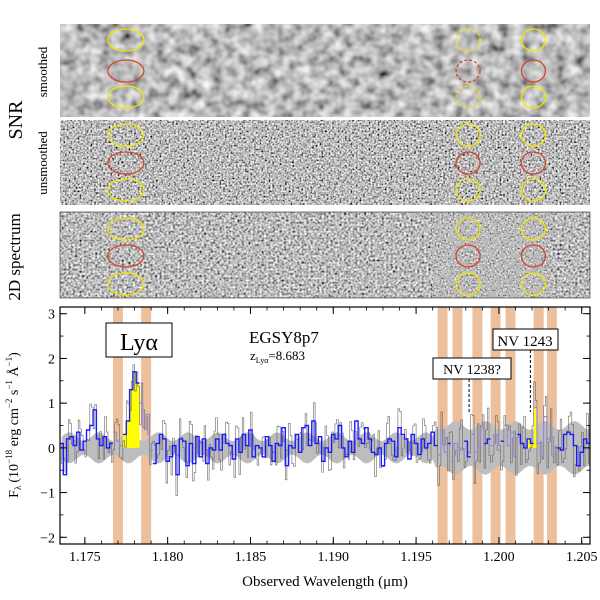 Image resolution: width=600 pixels, height=600 pixels. Describe the element at coordinates (85, 557) in the screenshot. I see `x-tick-label: 1.175` at that location.